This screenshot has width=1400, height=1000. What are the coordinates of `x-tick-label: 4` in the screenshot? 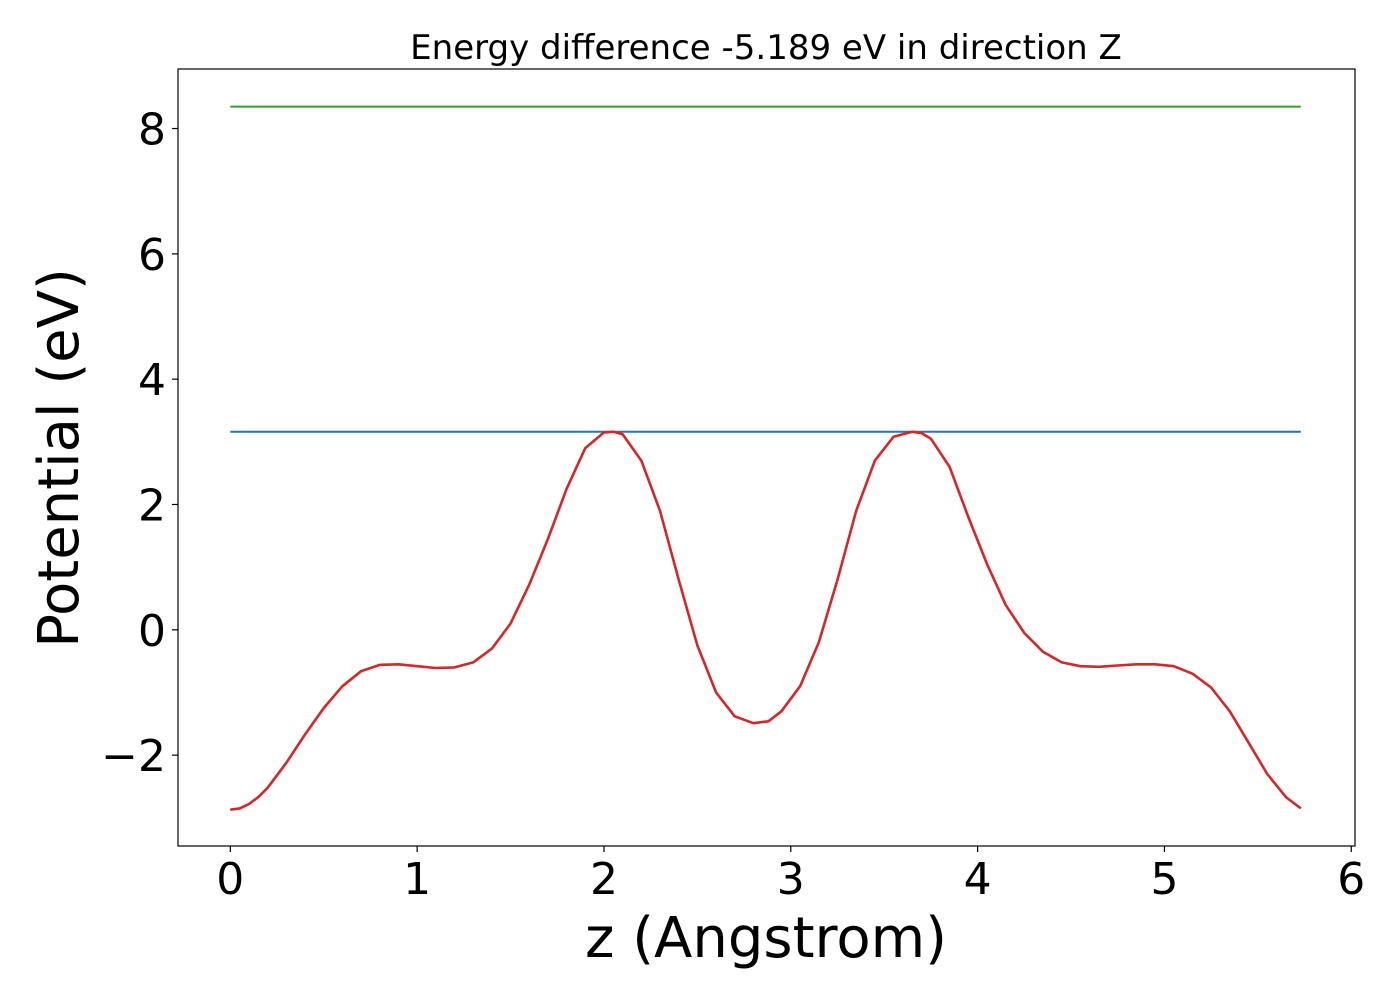 It's located at (978, 879).